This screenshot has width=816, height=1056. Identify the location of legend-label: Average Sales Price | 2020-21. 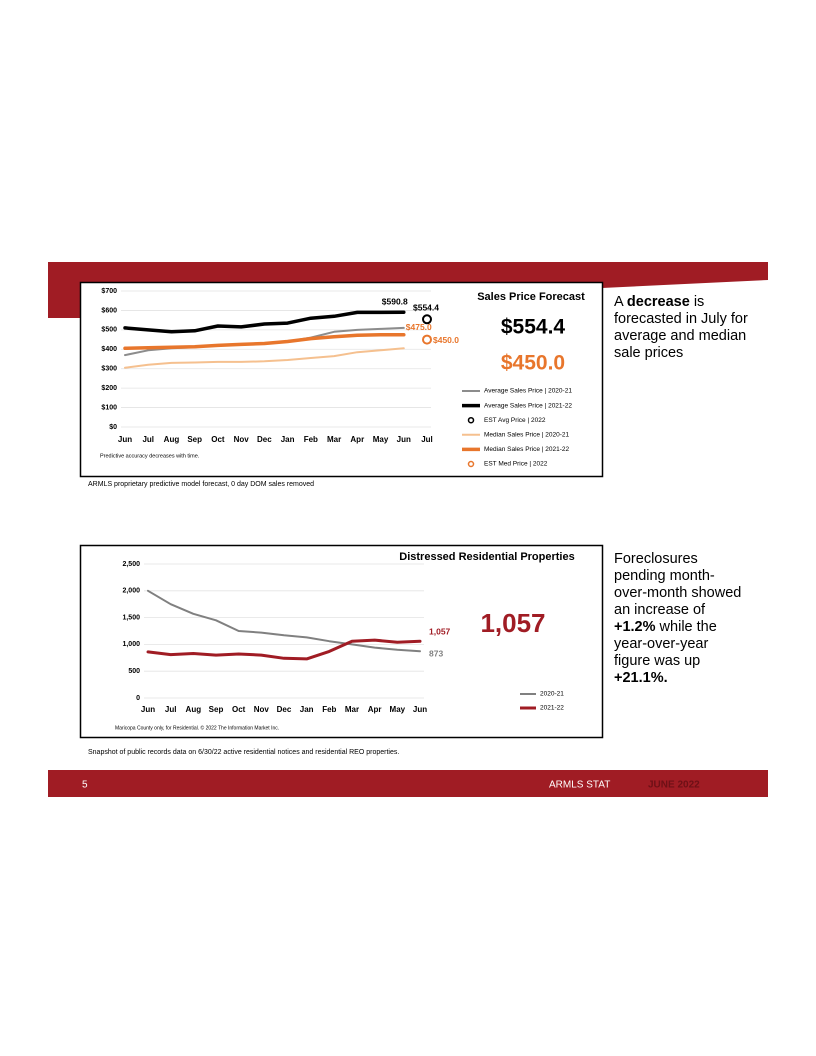
(528, 391).